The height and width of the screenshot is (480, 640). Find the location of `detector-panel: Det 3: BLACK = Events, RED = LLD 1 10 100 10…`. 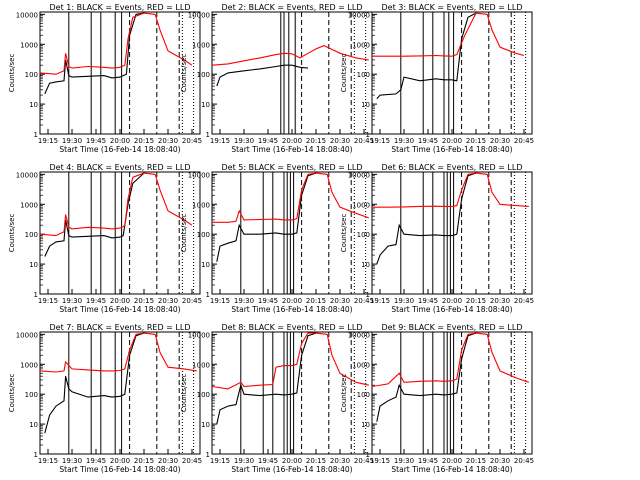

detector-panel: Det 3: BLACK = Events, RED = LLD 1 10 100 10… is located at coordinates (437, 78).